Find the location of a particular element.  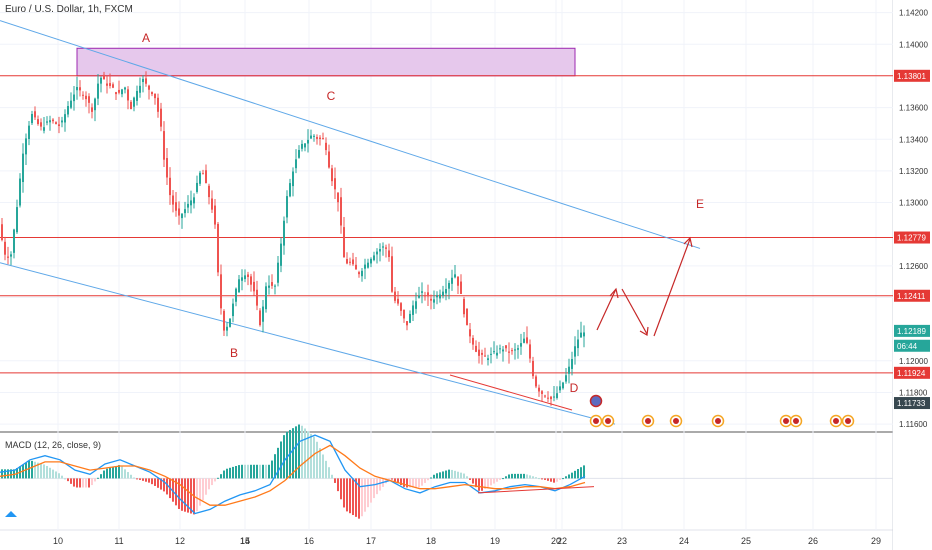

price-label-text: 1.11924 is located at coordinates (911, 373).